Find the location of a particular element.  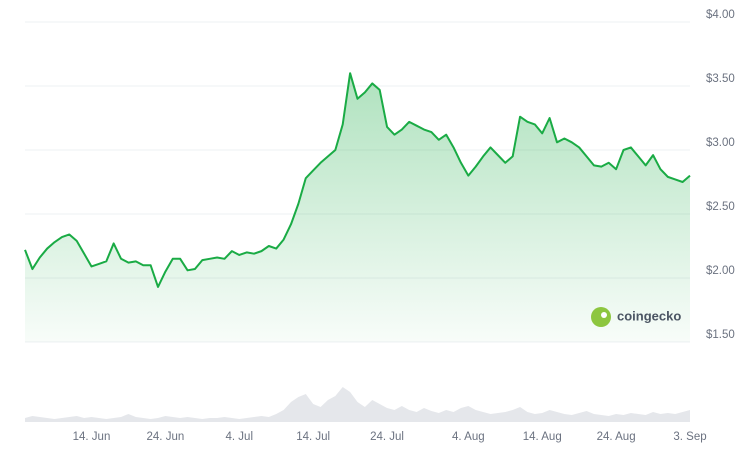

watermark: coingecko is located at coordinates (649, 315).